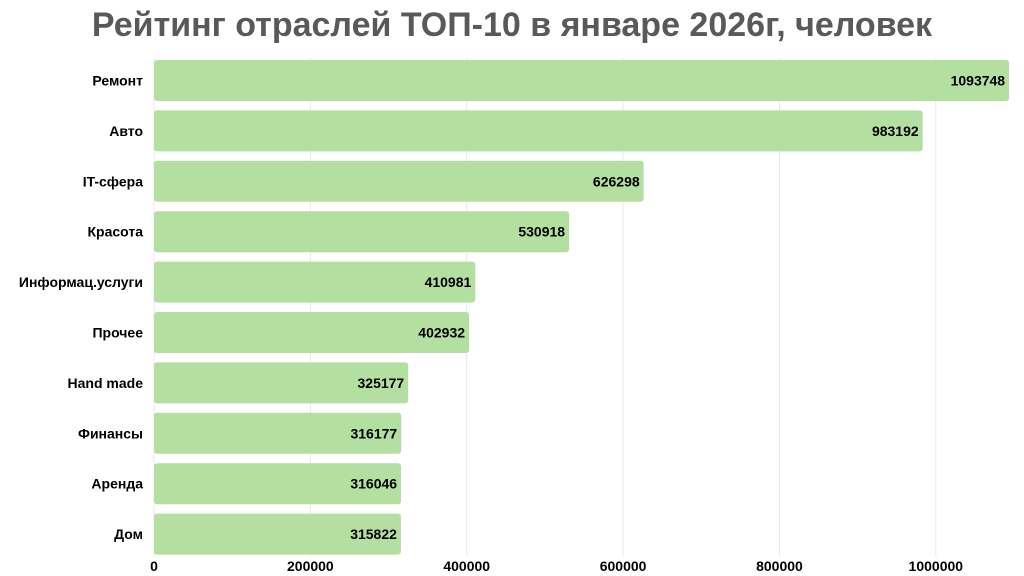 This screenshot has width=1024, height=576. What do you see at coordinates (978, 81) in the screenshot?
I see `value-label: 1093748` at bounding box center [978, 81].